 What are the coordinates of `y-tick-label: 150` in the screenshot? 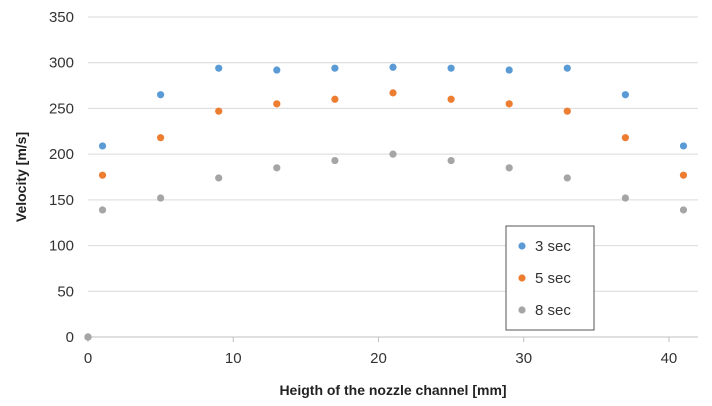 It's located at (61, 200).